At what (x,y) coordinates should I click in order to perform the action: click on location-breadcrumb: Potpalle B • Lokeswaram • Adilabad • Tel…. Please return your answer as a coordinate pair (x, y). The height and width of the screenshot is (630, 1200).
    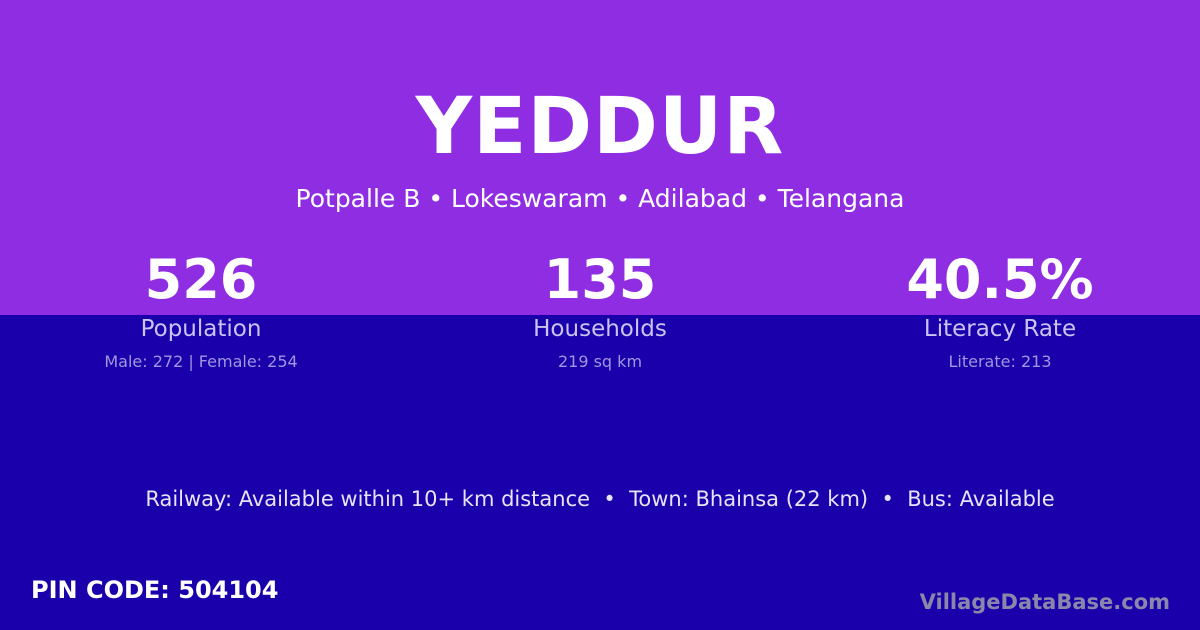
    Looking at the image, I should click on (600, 198).